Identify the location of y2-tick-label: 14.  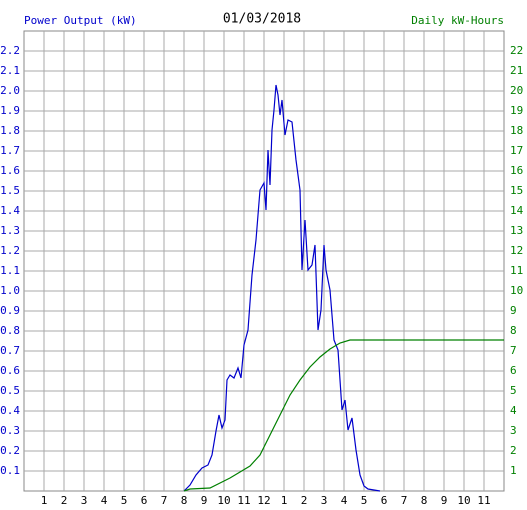
(517, 210).